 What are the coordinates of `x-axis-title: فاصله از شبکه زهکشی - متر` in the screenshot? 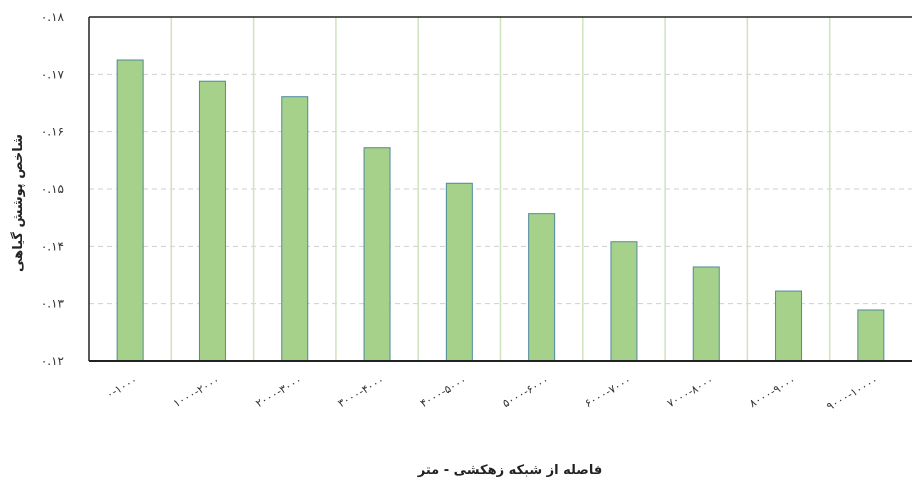 It's located at (510, 470).